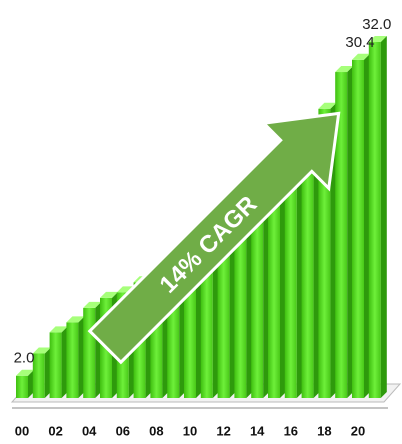 This screenshot has width=402, height=444. Describe the element at coordinates (123, 430) in the screenshot. I see `x-tick-label: 06` at that location.